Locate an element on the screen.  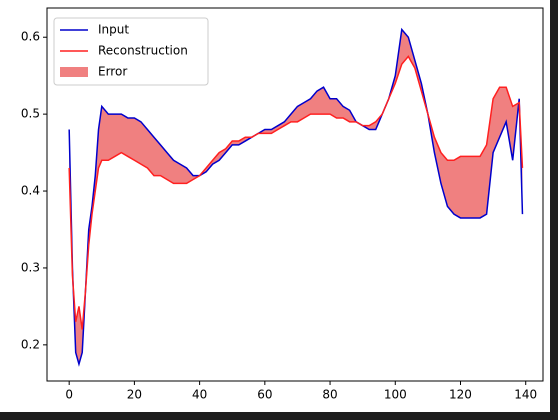
legend-label: Input is located at coordinates (113, 30).